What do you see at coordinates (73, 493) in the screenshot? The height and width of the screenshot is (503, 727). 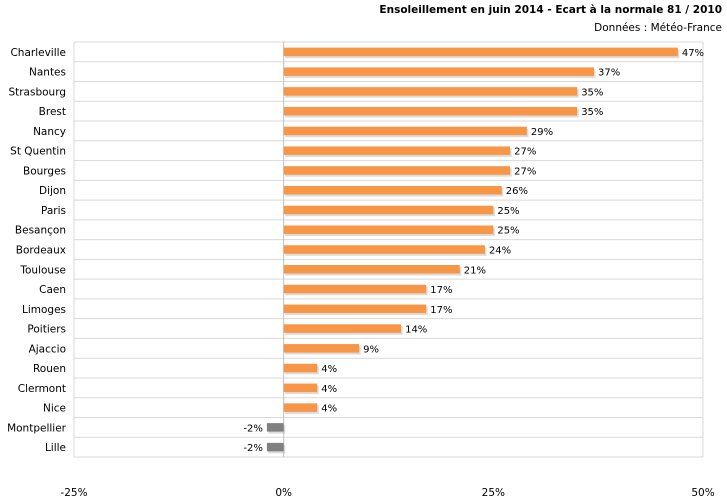 I see `x-tick-label: -25%` at bounding box center [73, 493].